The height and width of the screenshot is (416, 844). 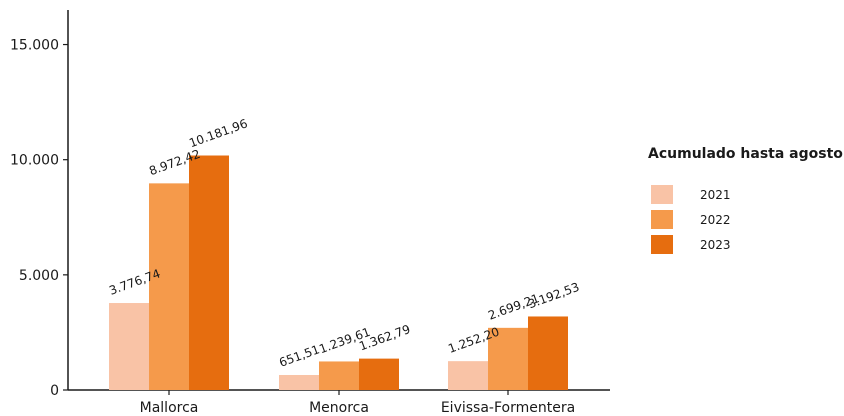 I want to click on data-label: 3.192,53, so click(x=553, y=295).